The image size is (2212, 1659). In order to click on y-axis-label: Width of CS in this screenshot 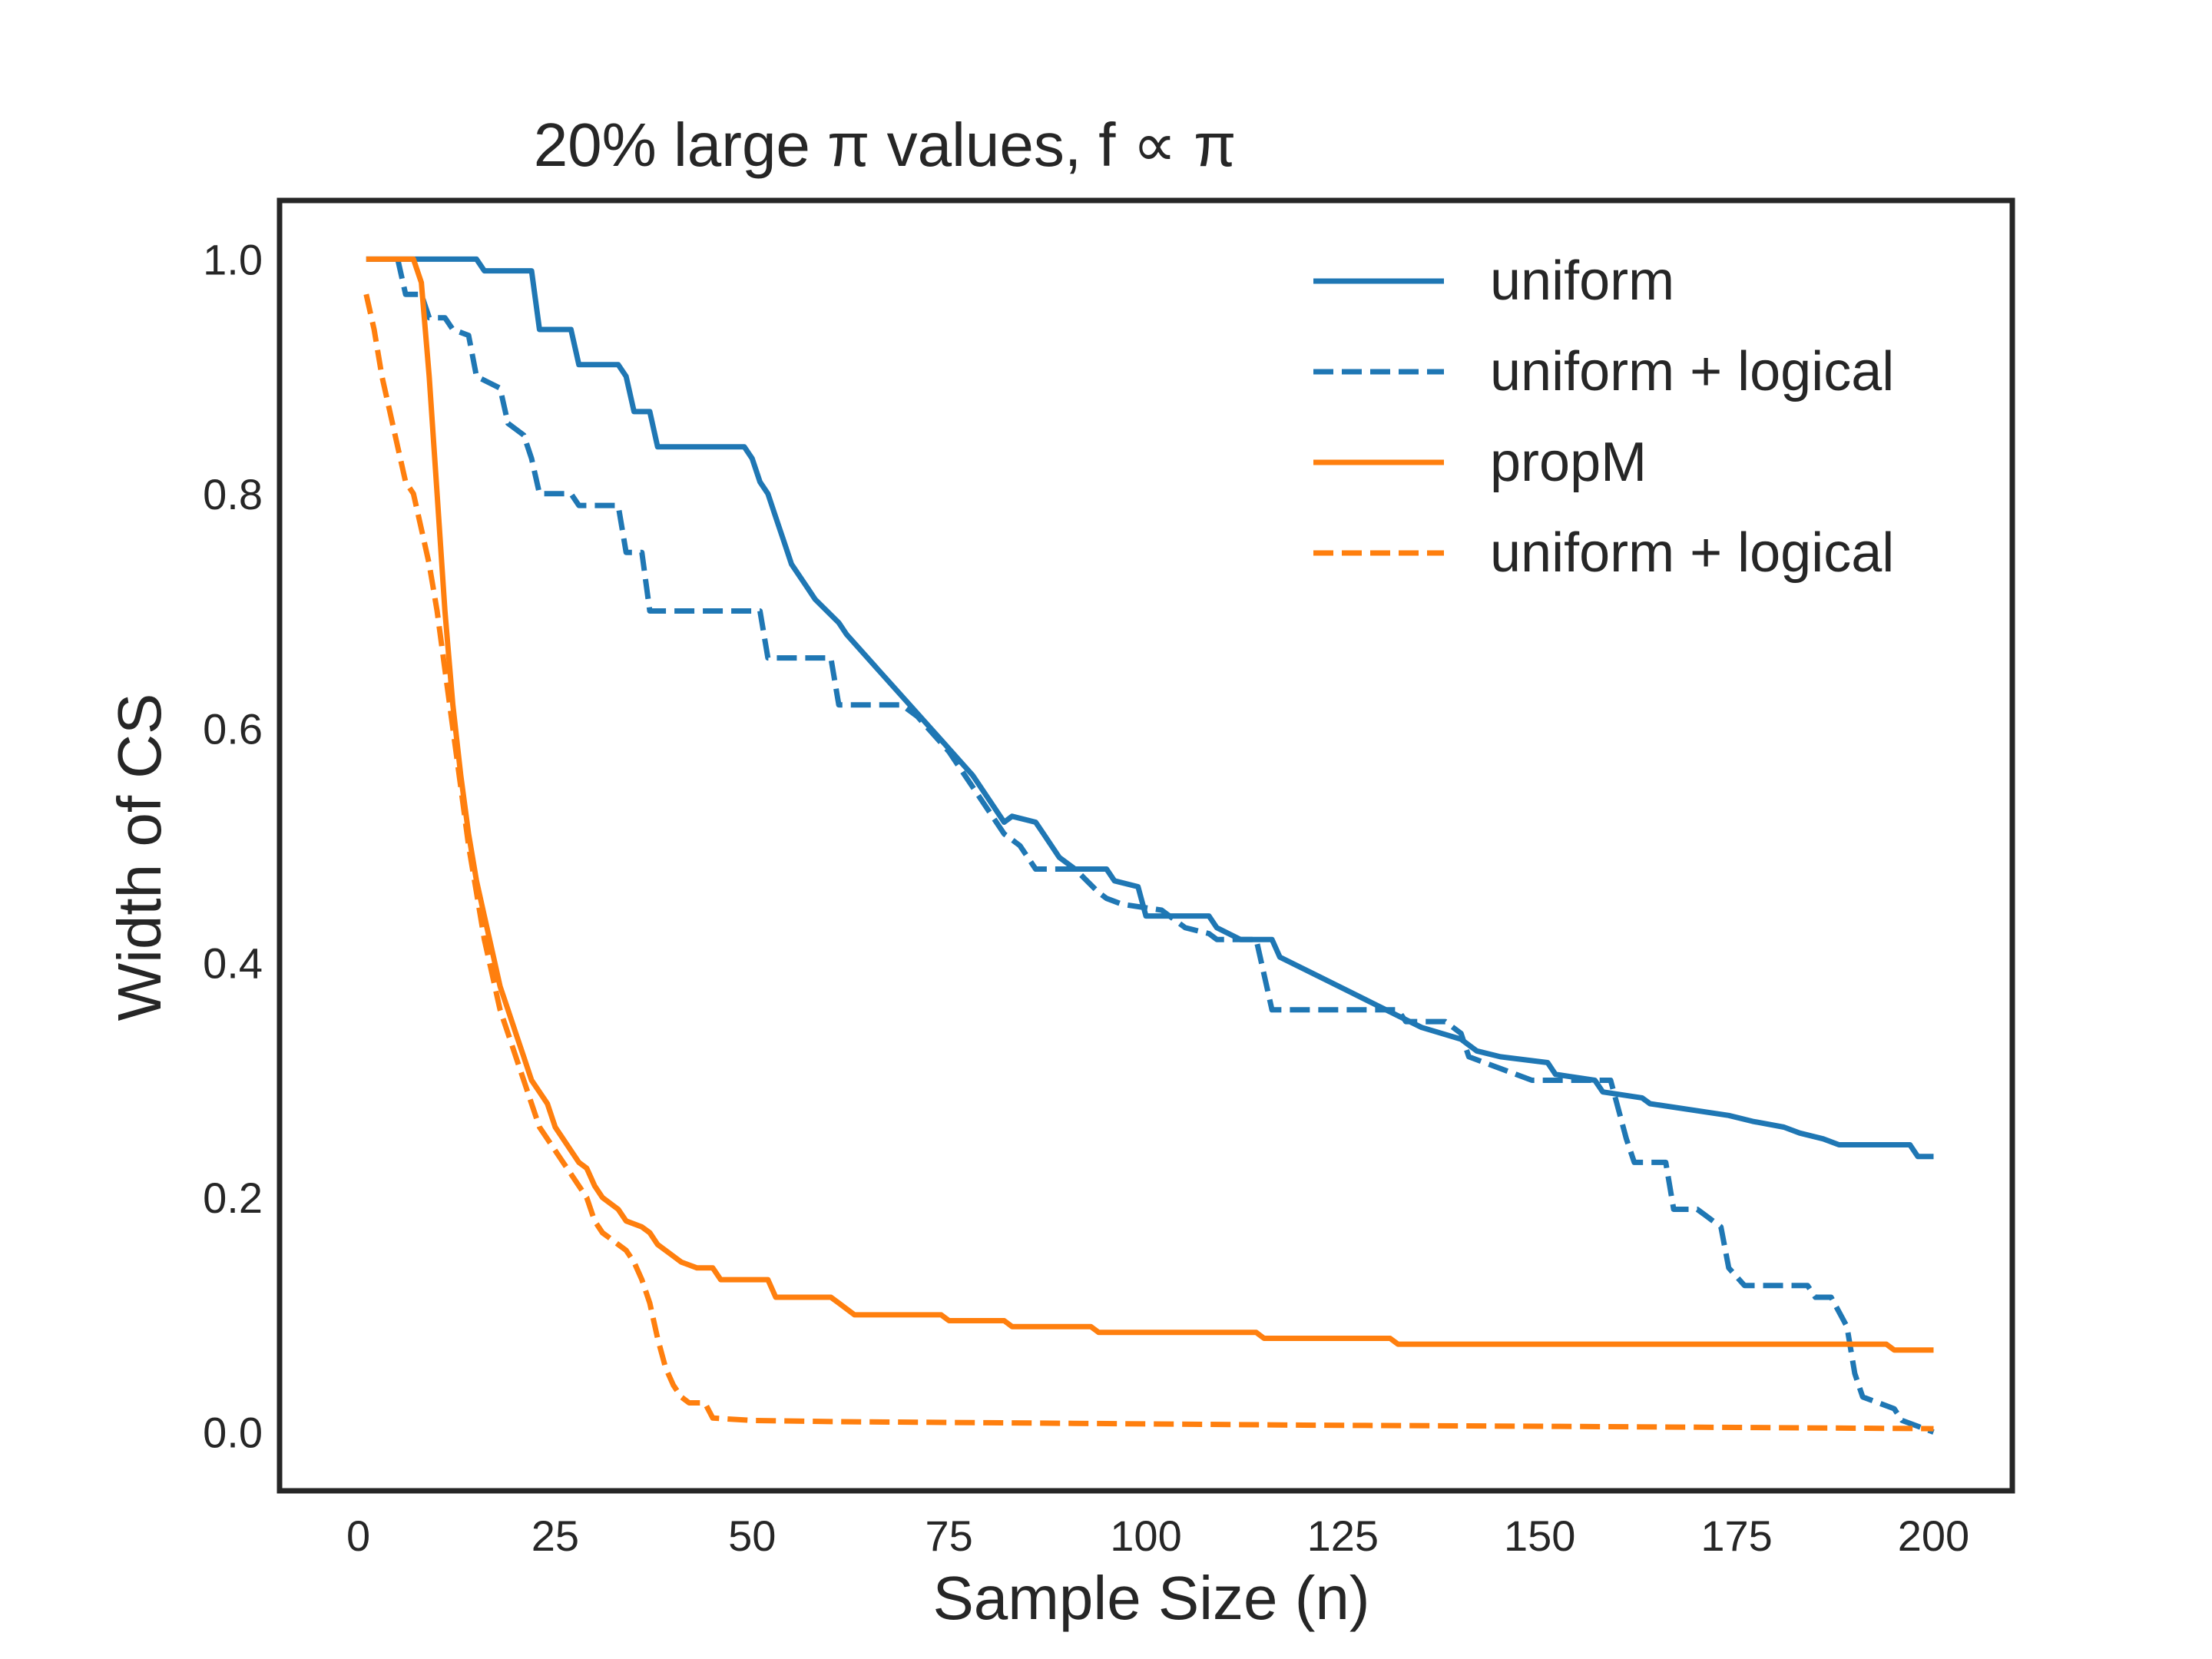, I will do `click(139, 858)`.